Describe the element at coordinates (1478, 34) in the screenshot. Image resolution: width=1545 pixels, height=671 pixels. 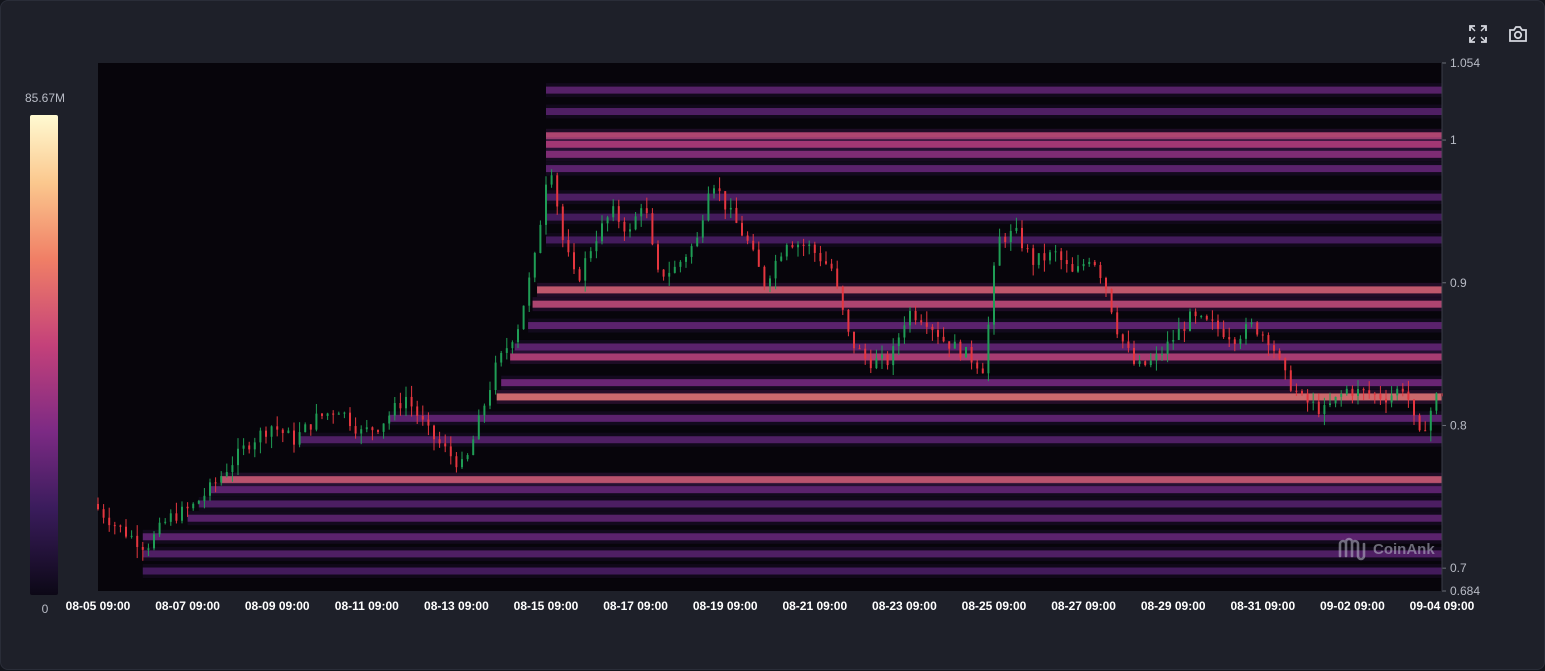
I see `fullscreen-icon` at that location.